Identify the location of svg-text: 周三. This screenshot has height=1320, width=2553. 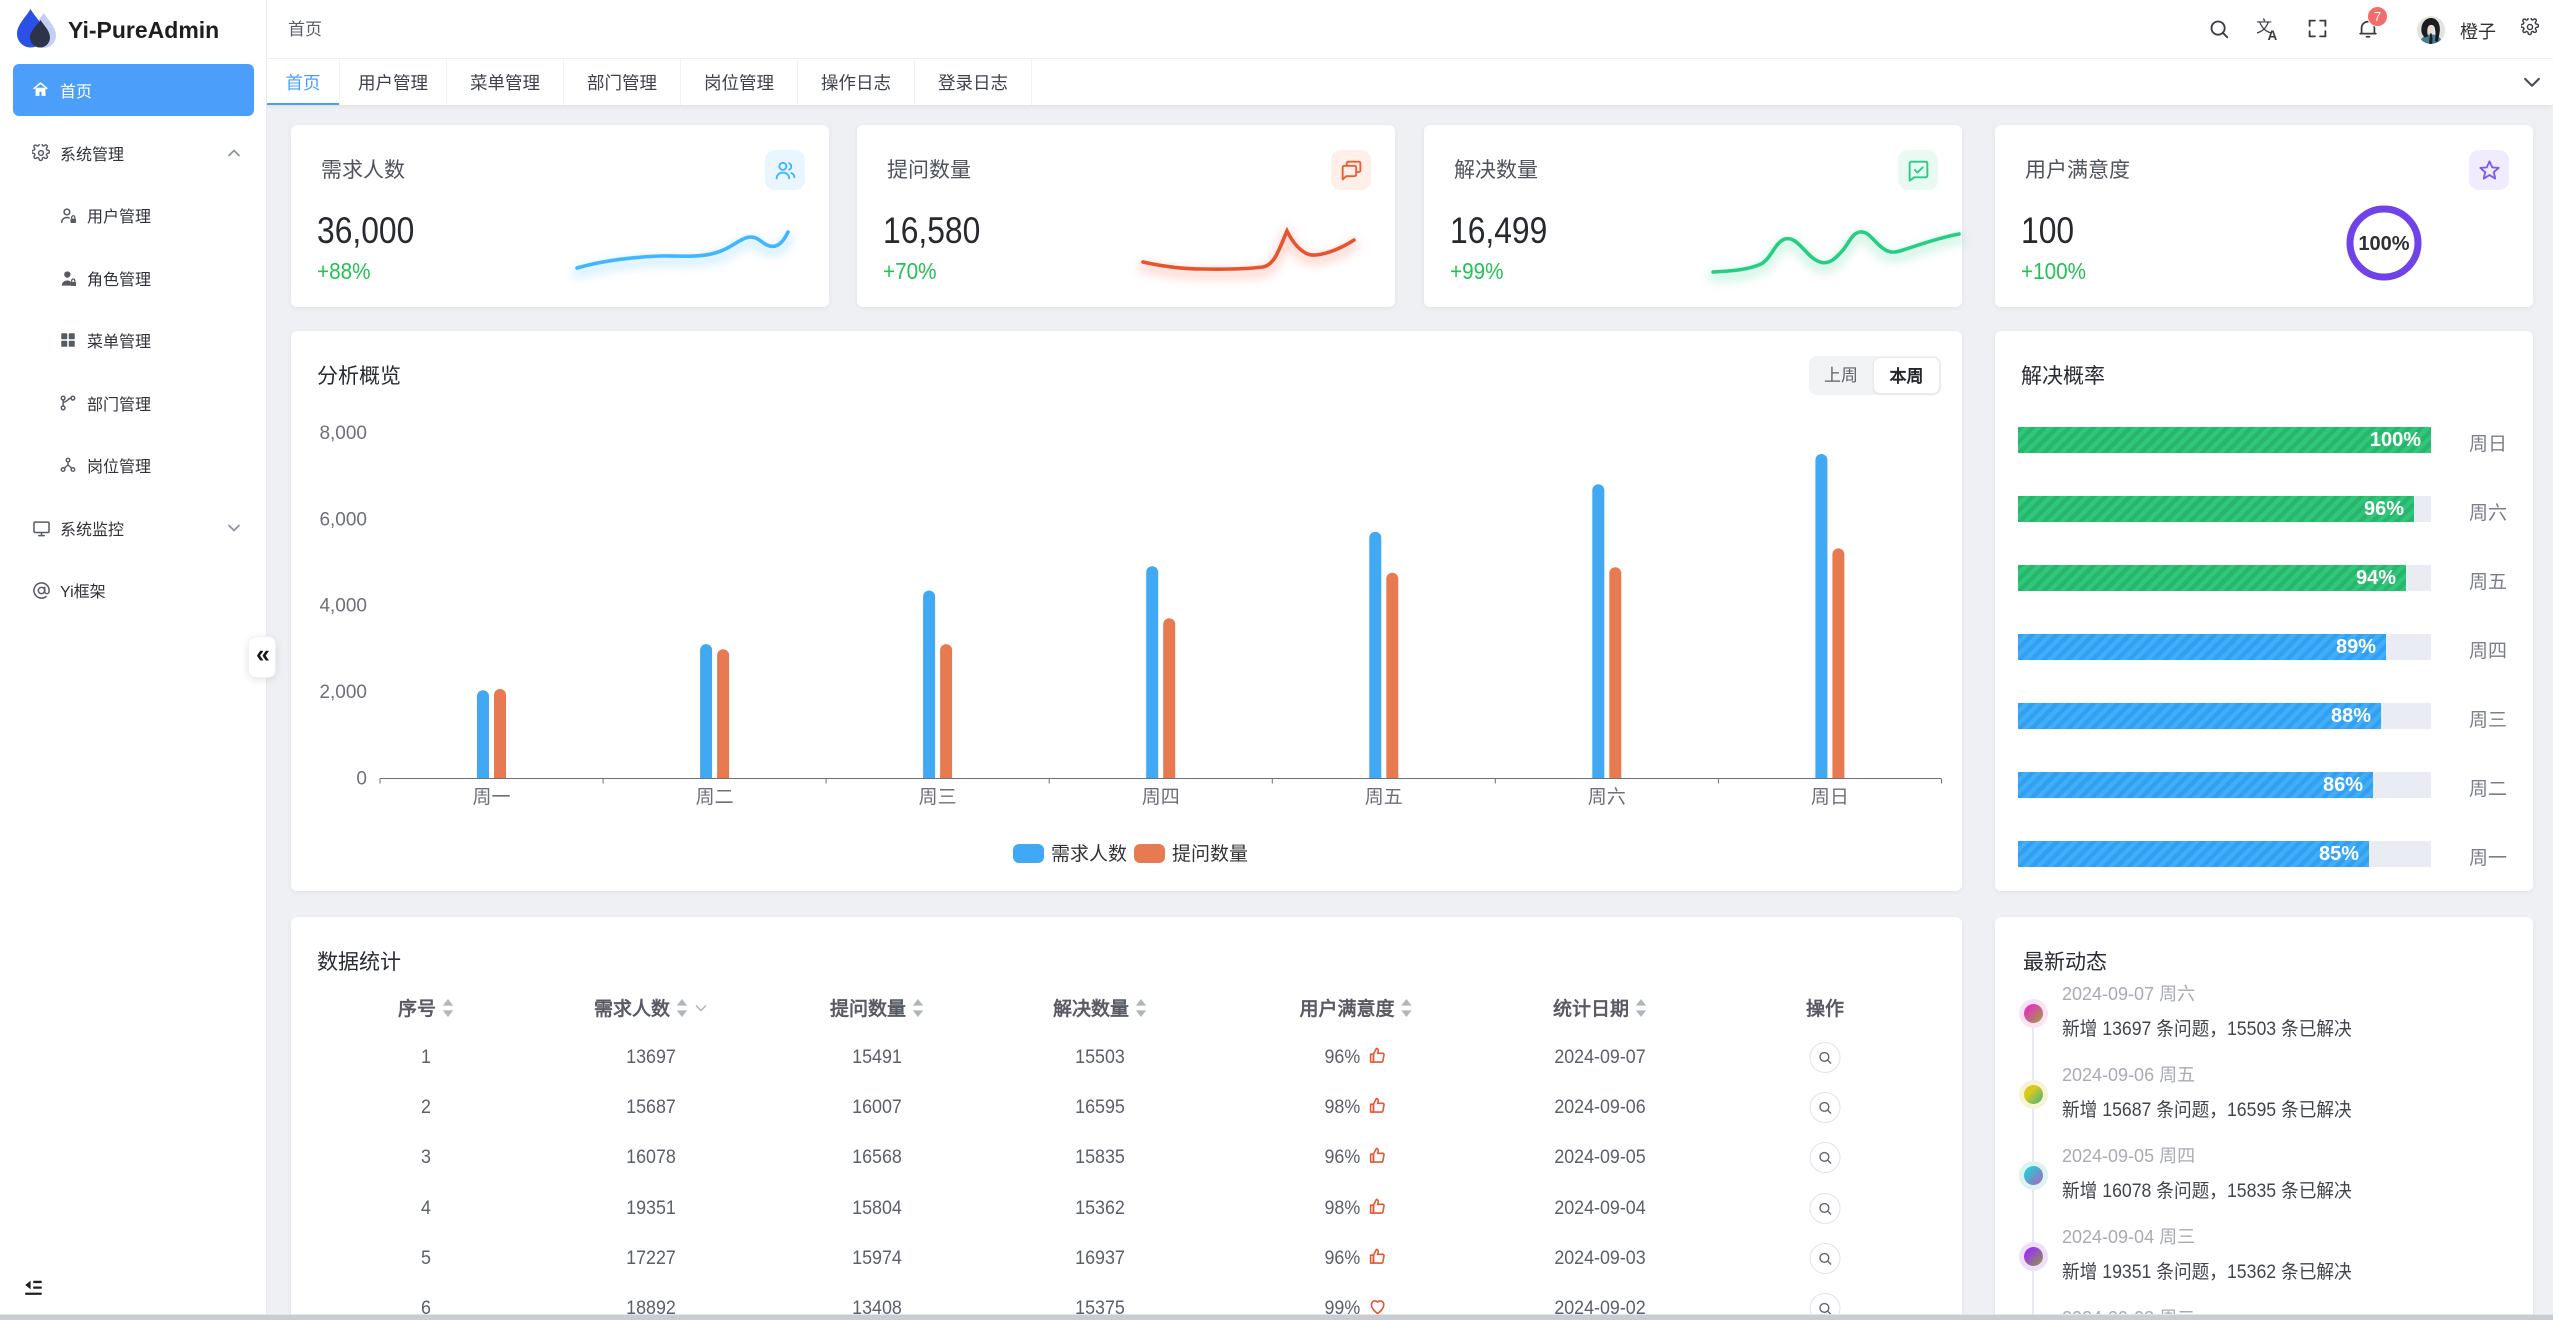
(938, 797).